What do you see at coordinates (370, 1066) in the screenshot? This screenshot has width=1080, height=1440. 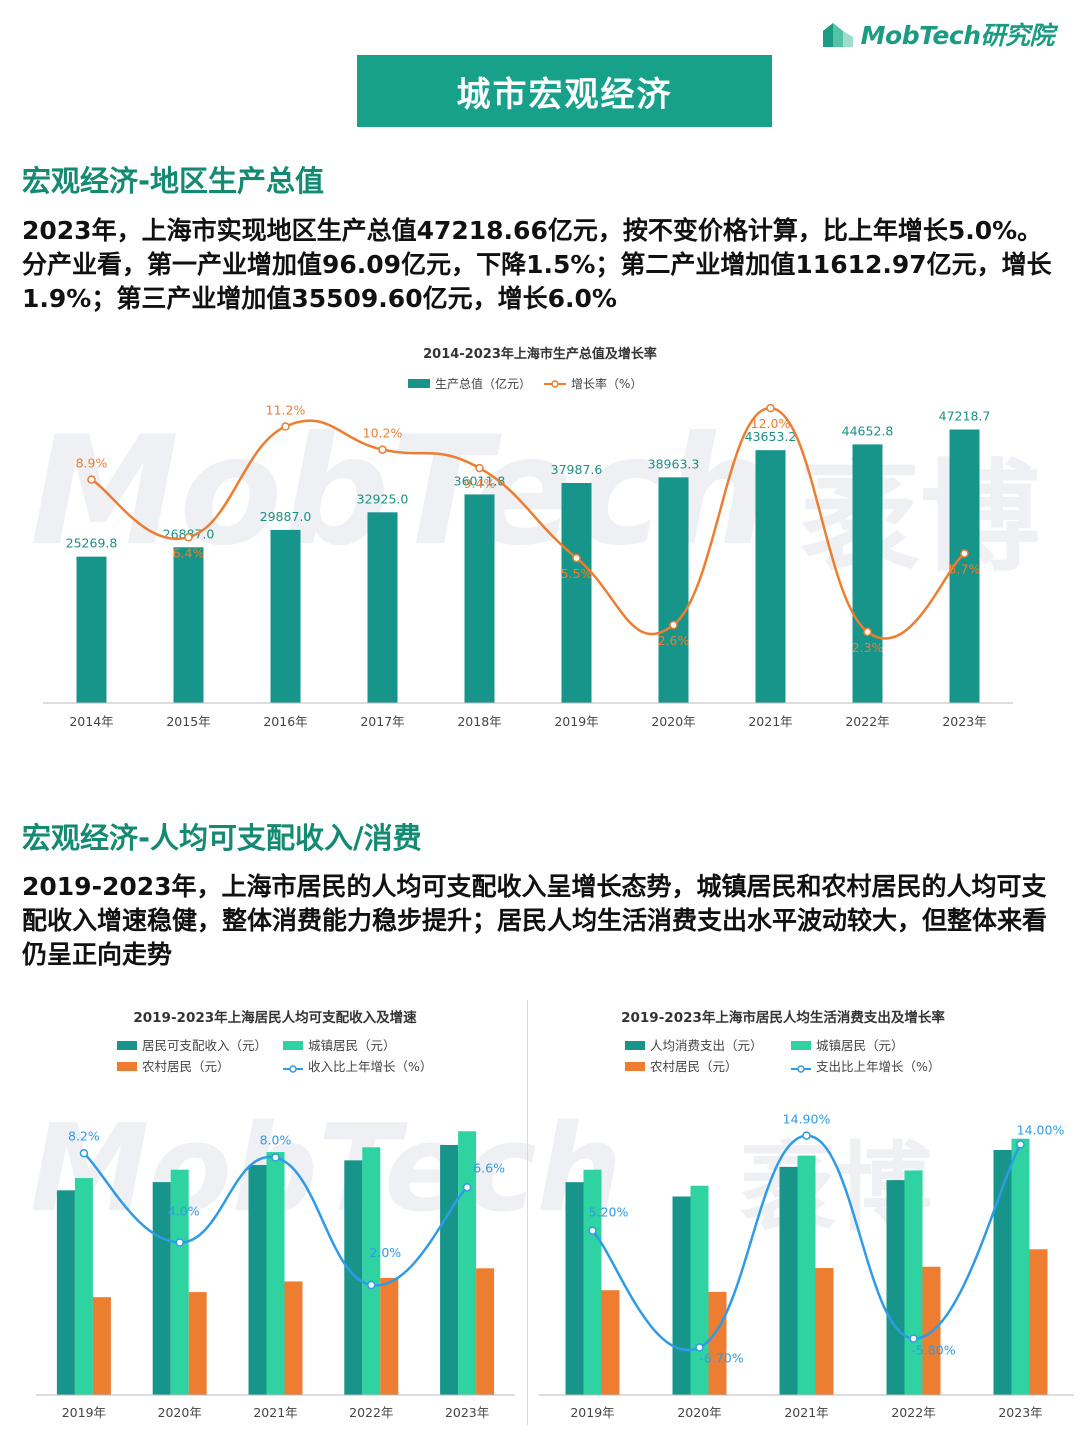 I see `chart2-legend-line-label: 收入比上年增长（%）` at bounding box center [370, 1066].